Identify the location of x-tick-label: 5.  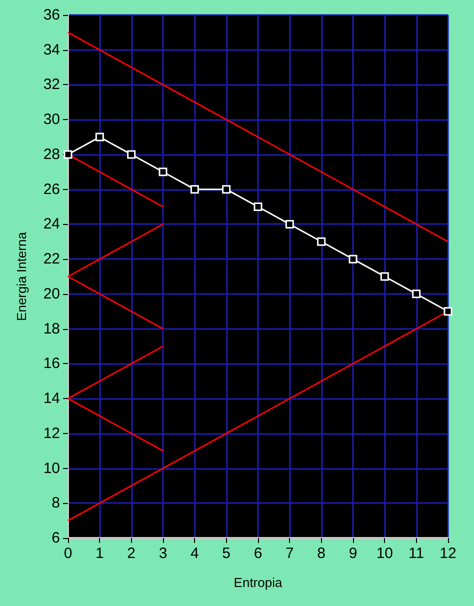
(226, 553).